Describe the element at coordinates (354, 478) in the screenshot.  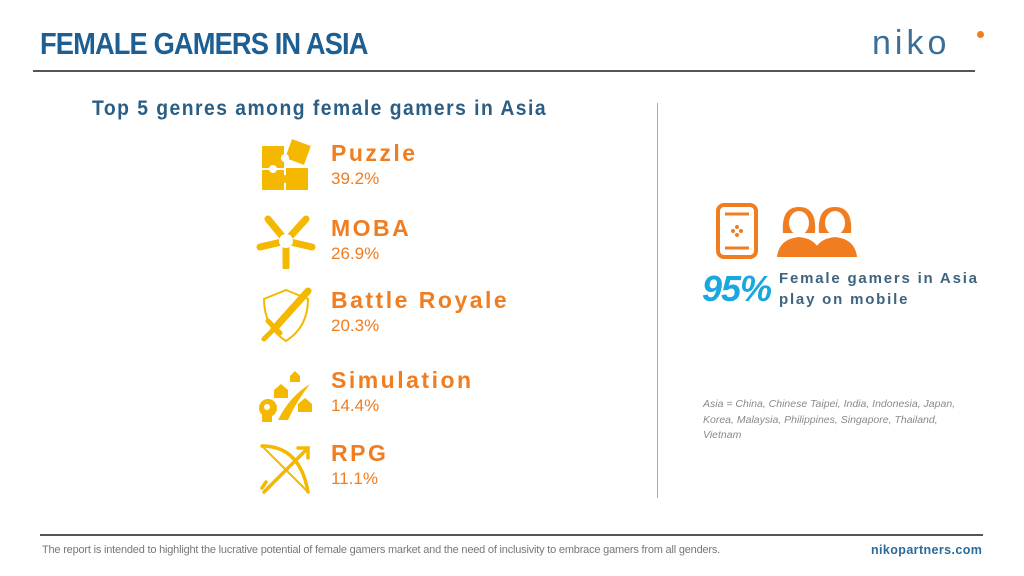
I see `genre-percent: 11.1%` at that location.